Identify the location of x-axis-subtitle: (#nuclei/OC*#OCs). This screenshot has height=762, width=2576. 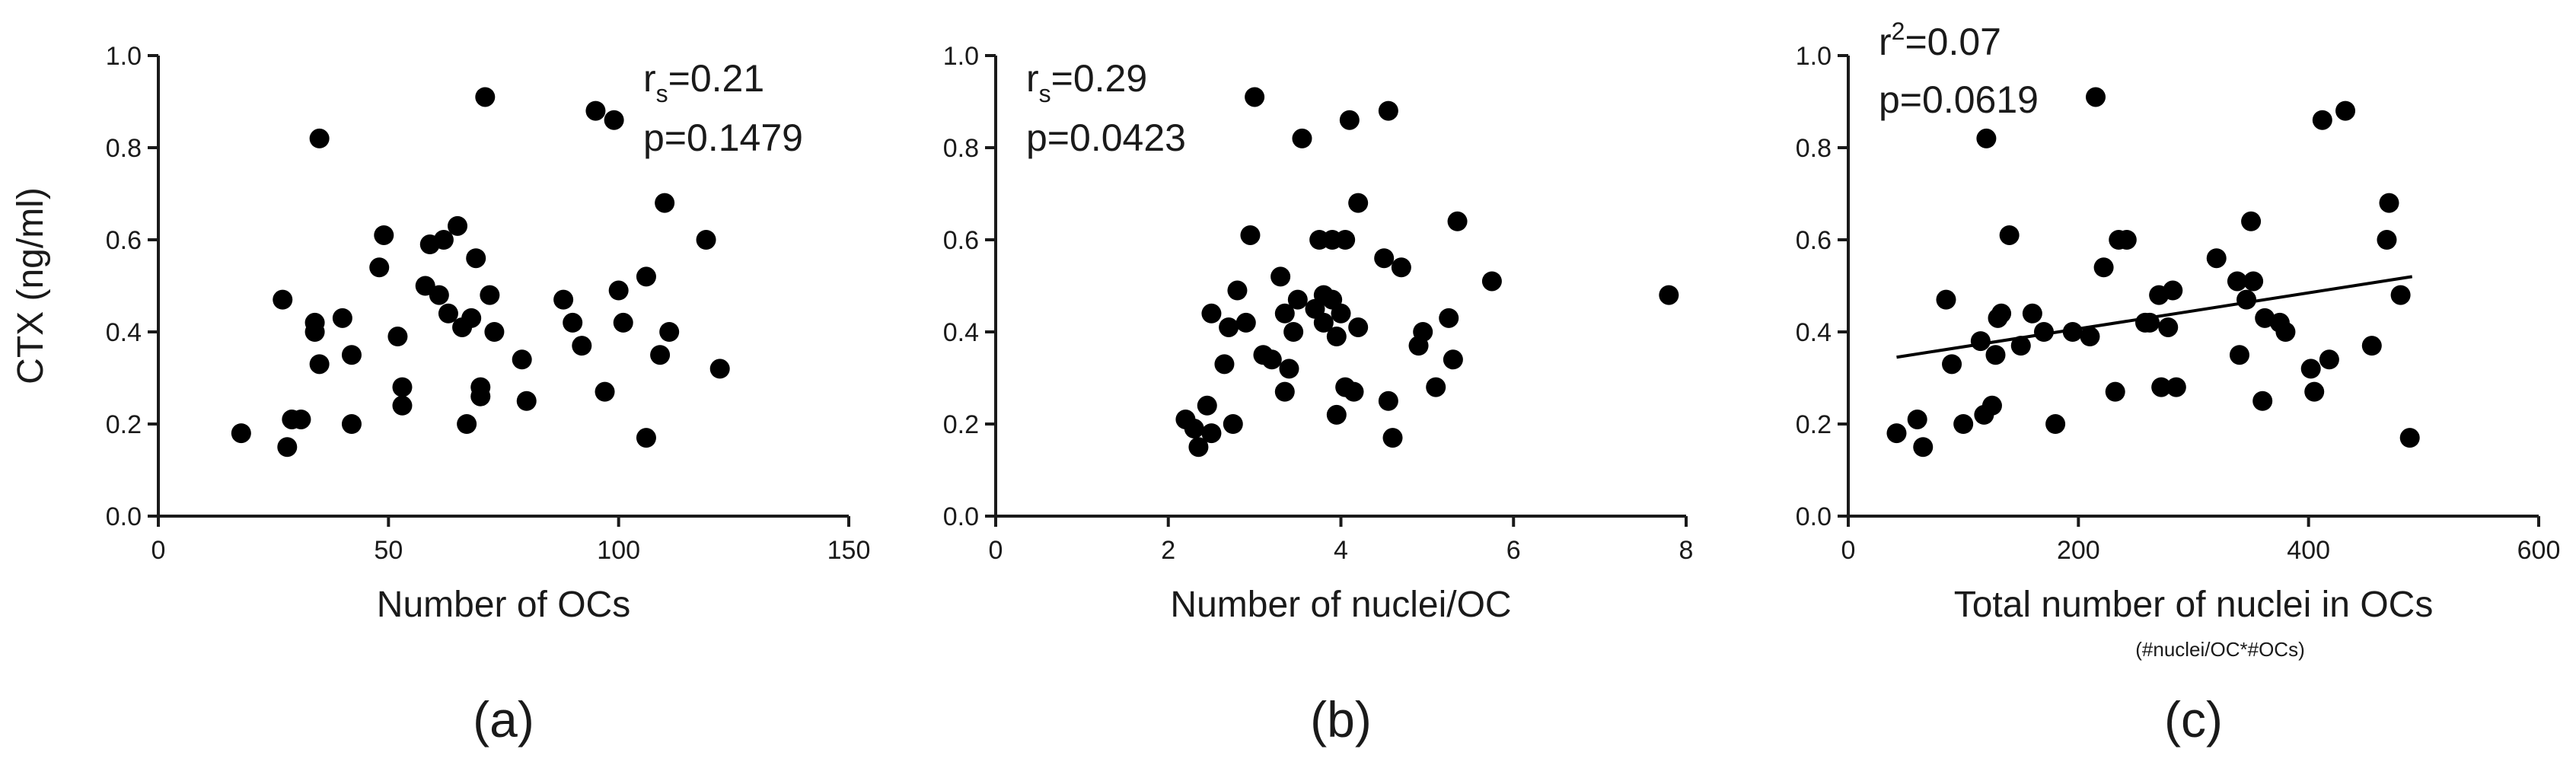
(2220, 649).